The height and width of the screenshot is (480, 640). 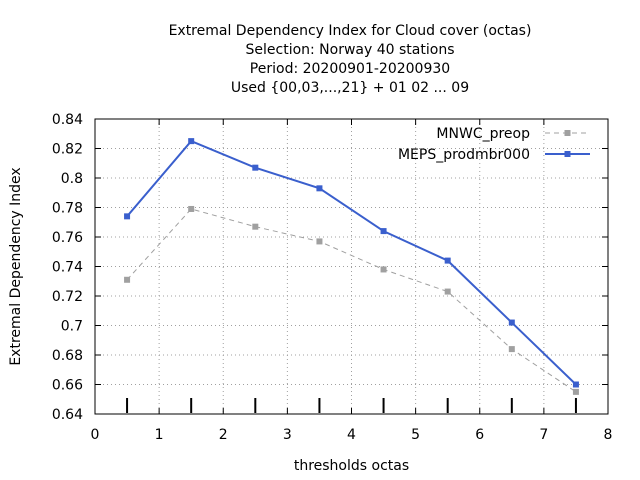 What do you see at coordinates (95, 435) in the screenshot?
I see `x-tick-label: 0` at bounding box center [95, 435].